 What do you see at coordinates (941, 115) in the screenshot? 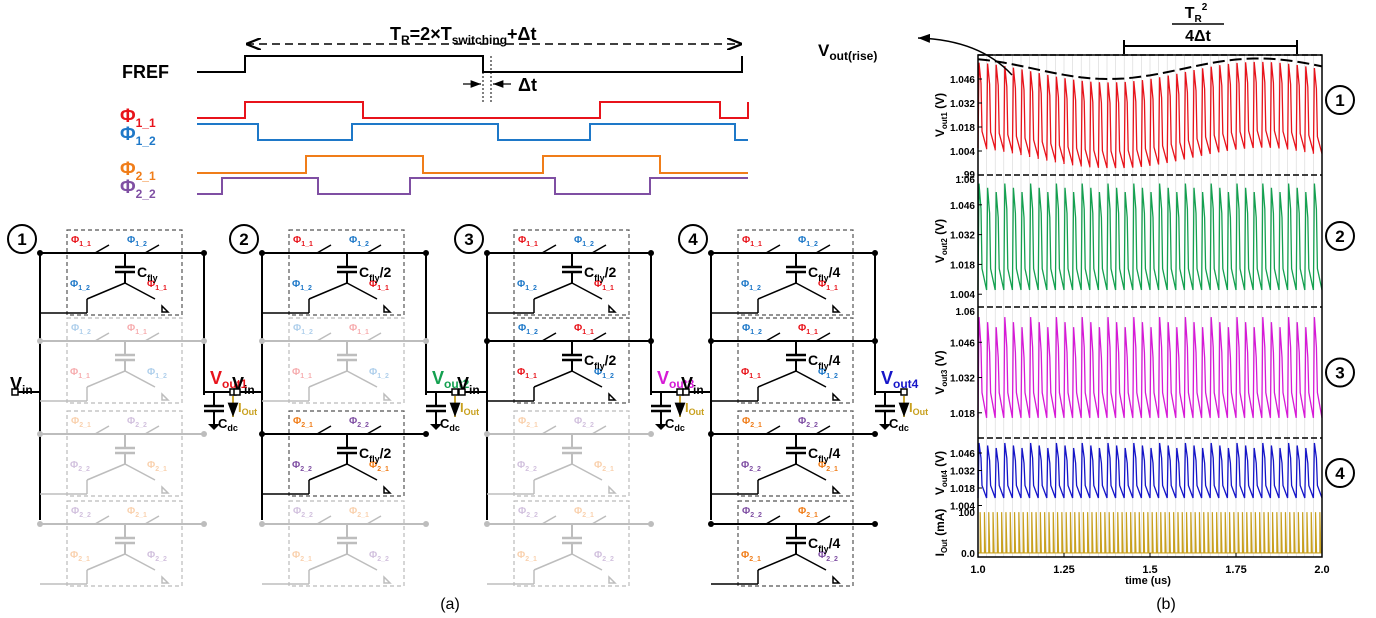
I see `y-axis-label: Vout1 (V)` at bounding box center [941, 115].